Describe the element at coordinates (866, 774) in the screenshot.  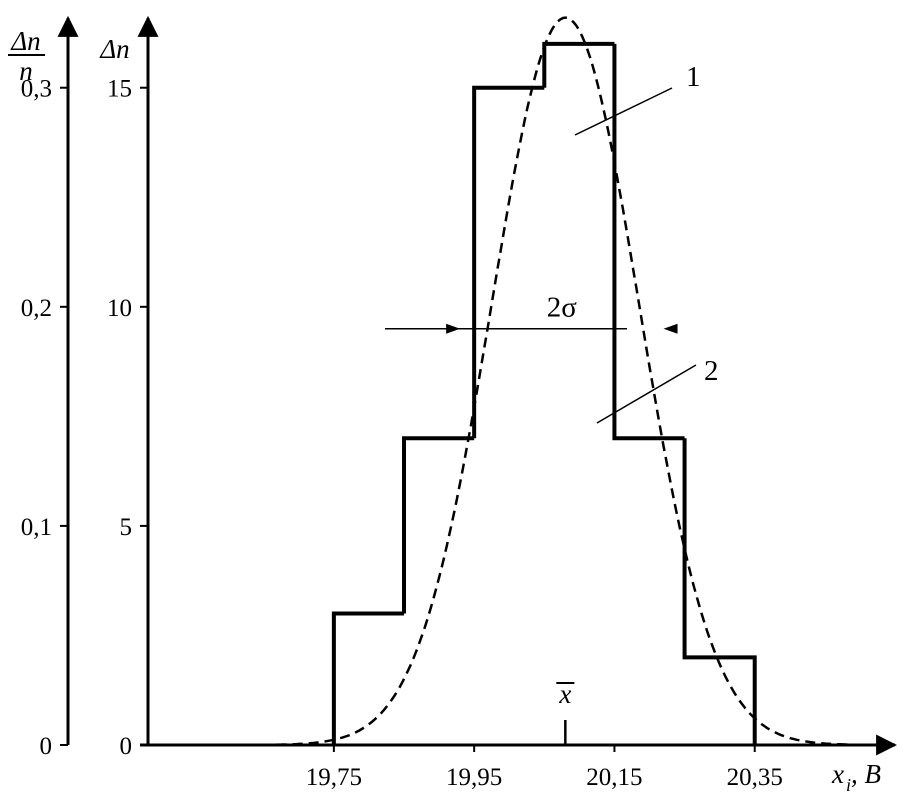
I see `x-title-unit: , B` at that location.